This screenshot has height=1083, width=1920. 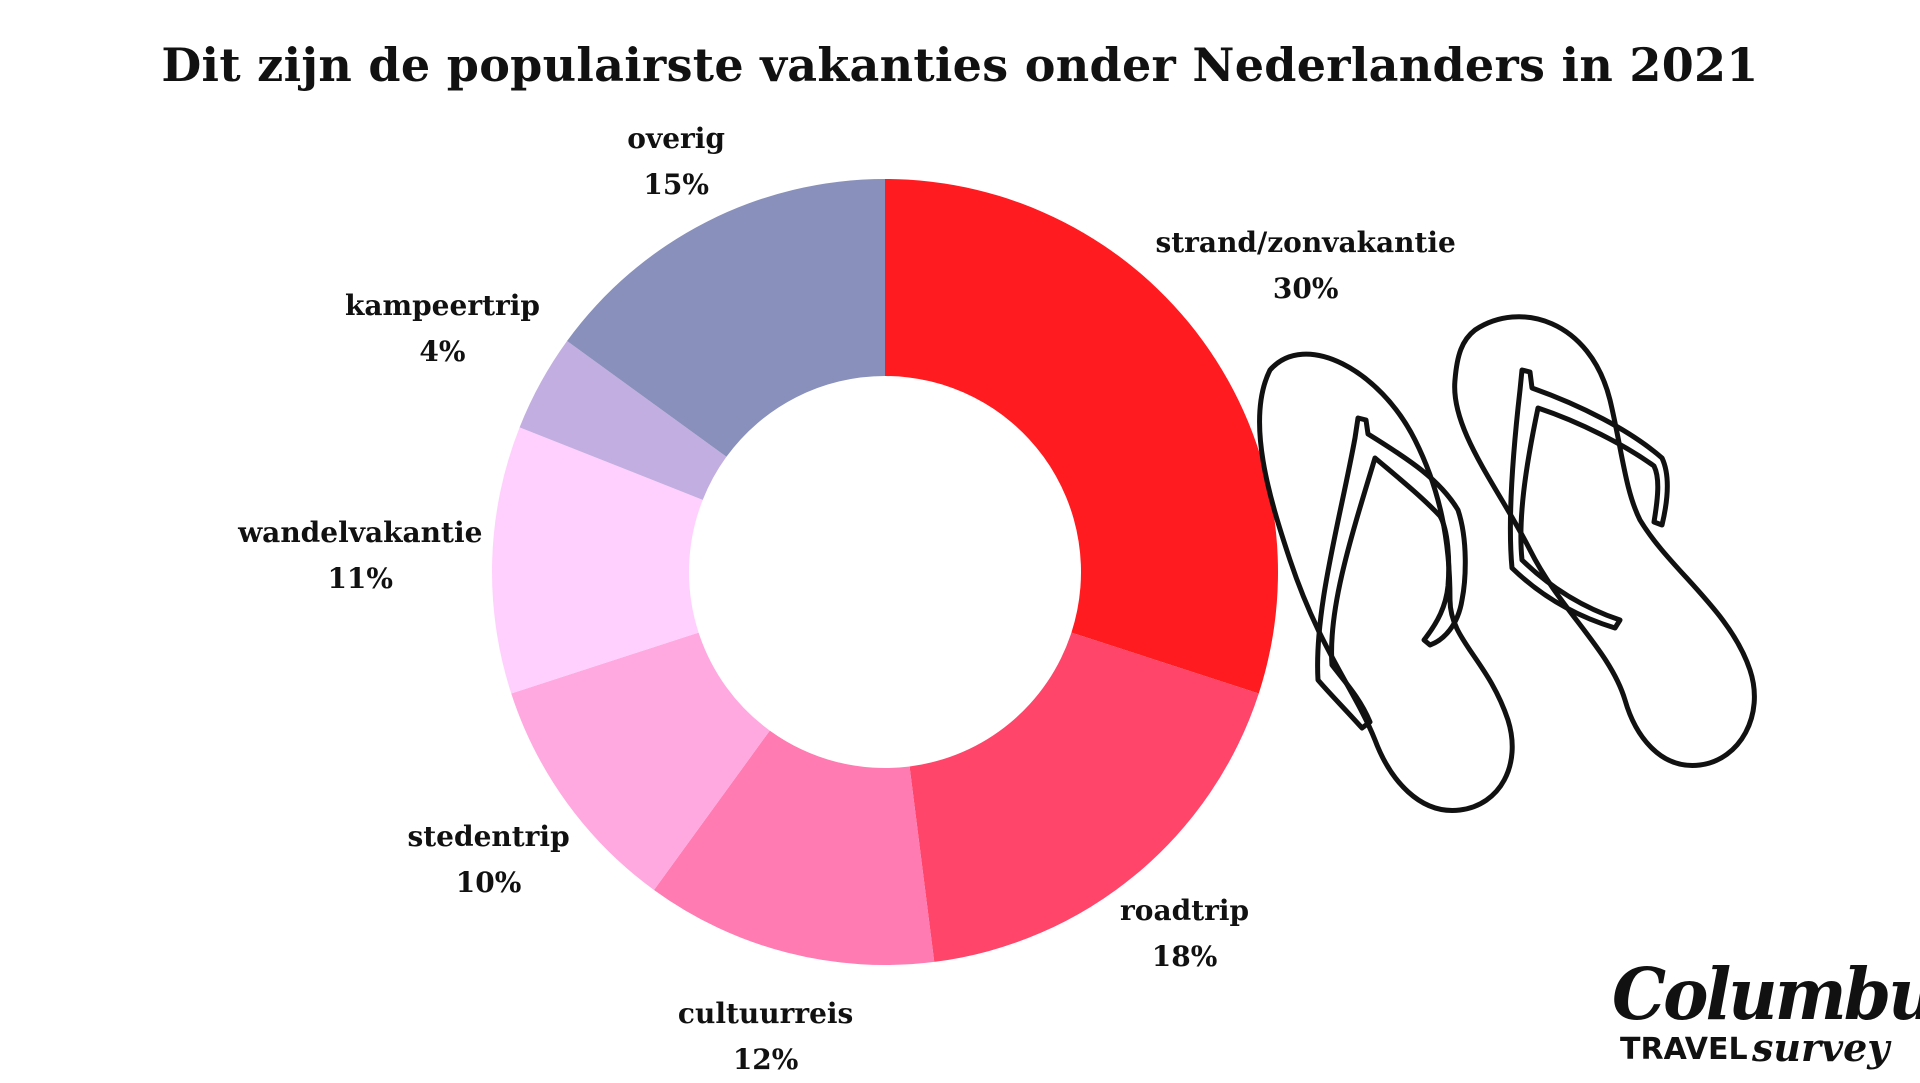 I want to click on slice-label: roadtrip 18%, so click(x=1185, y=934).